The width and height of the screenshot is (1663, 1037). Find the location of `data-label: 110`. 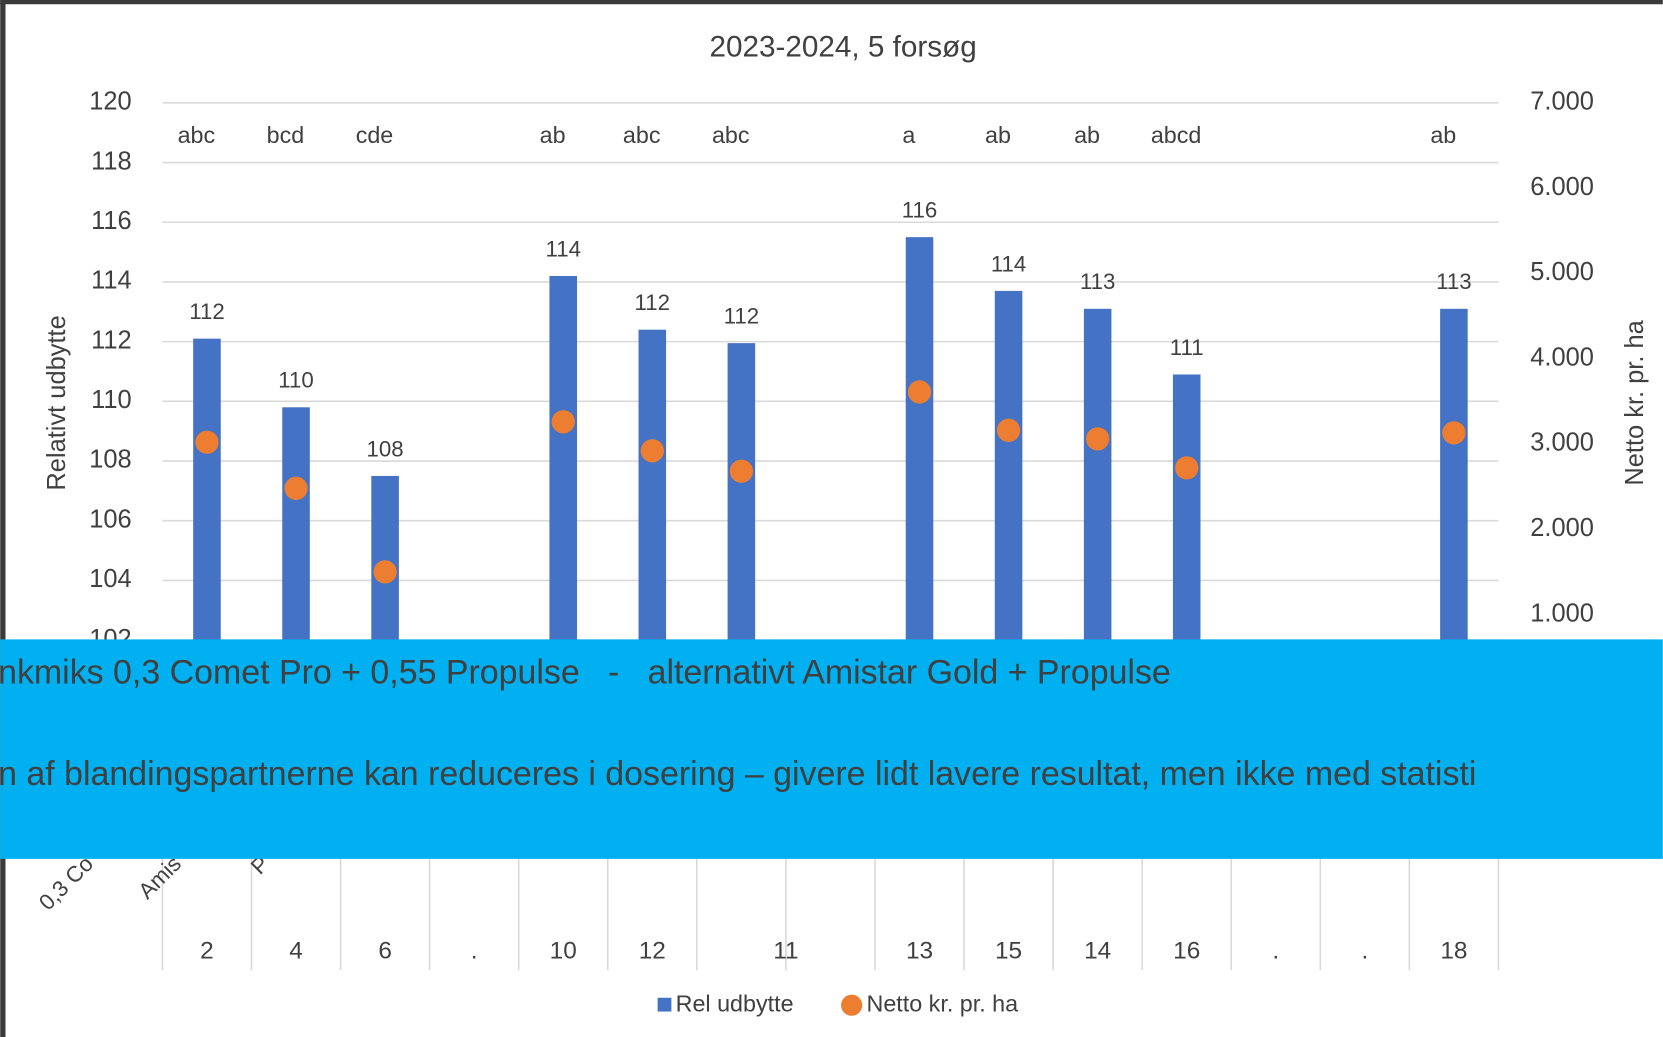

data-label: 110 is located at coordinates (295, 380).